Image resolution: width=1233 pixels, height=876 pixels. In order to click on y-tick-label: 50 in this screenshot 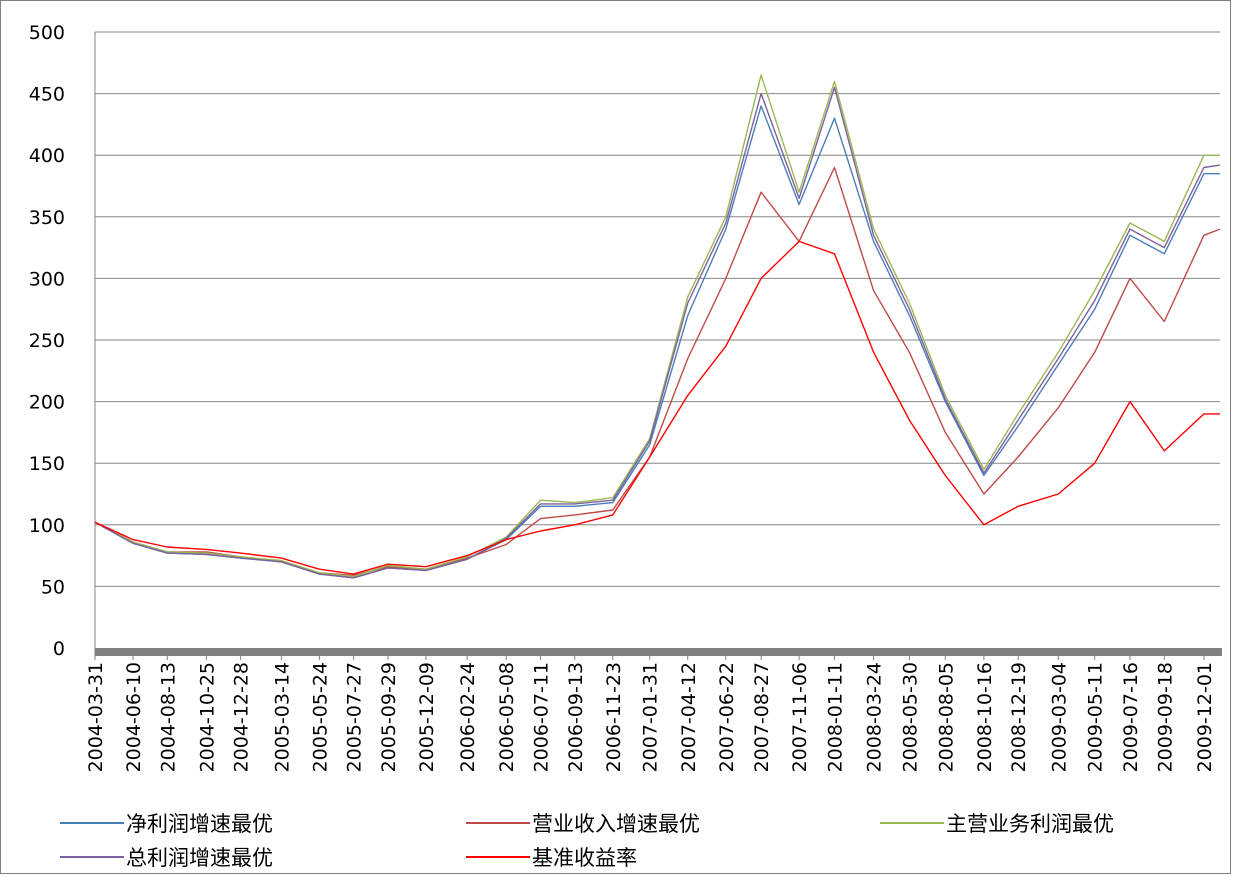, I will do `click(53, 587)`.